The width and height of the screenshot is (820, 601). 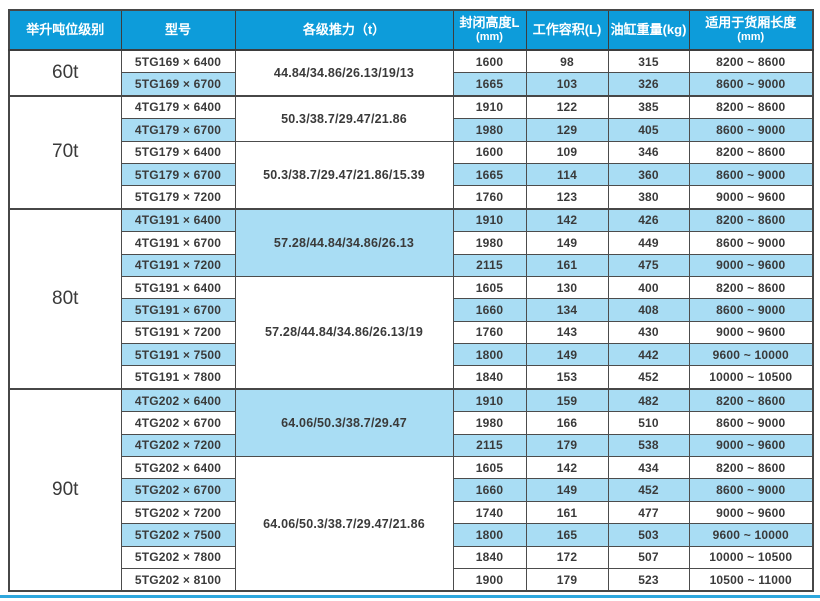 What do you see at coordinates (344, 242) in the screenshot?
I see `thrust-cell: 57.28/44.84/34.86/26.13` at bounding box center [344, 242].